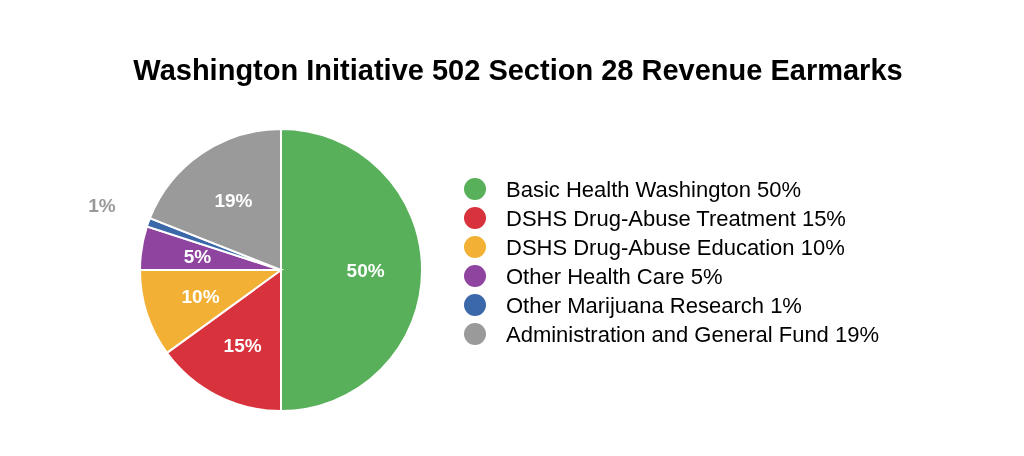 This screenshot has height=456, width=1024. I want to click on data-label: 15%, so click(242, 346).